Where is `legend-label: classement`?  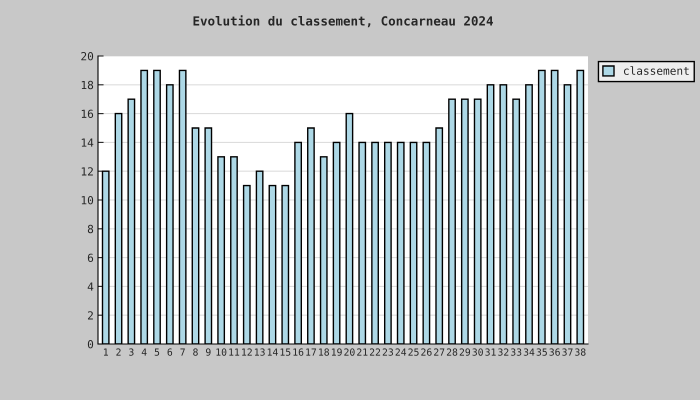 legend-label: classement is located at coordinates (656, 70).